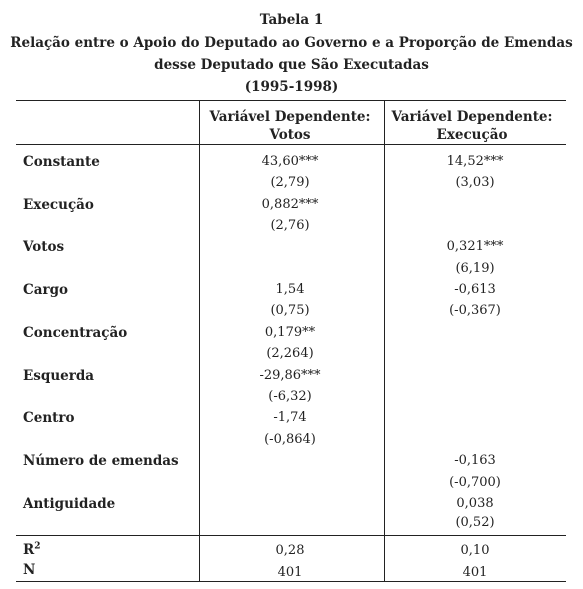 The image size is (583, 589). I want to click on cell-se: (-6,32), so click(290, 396).